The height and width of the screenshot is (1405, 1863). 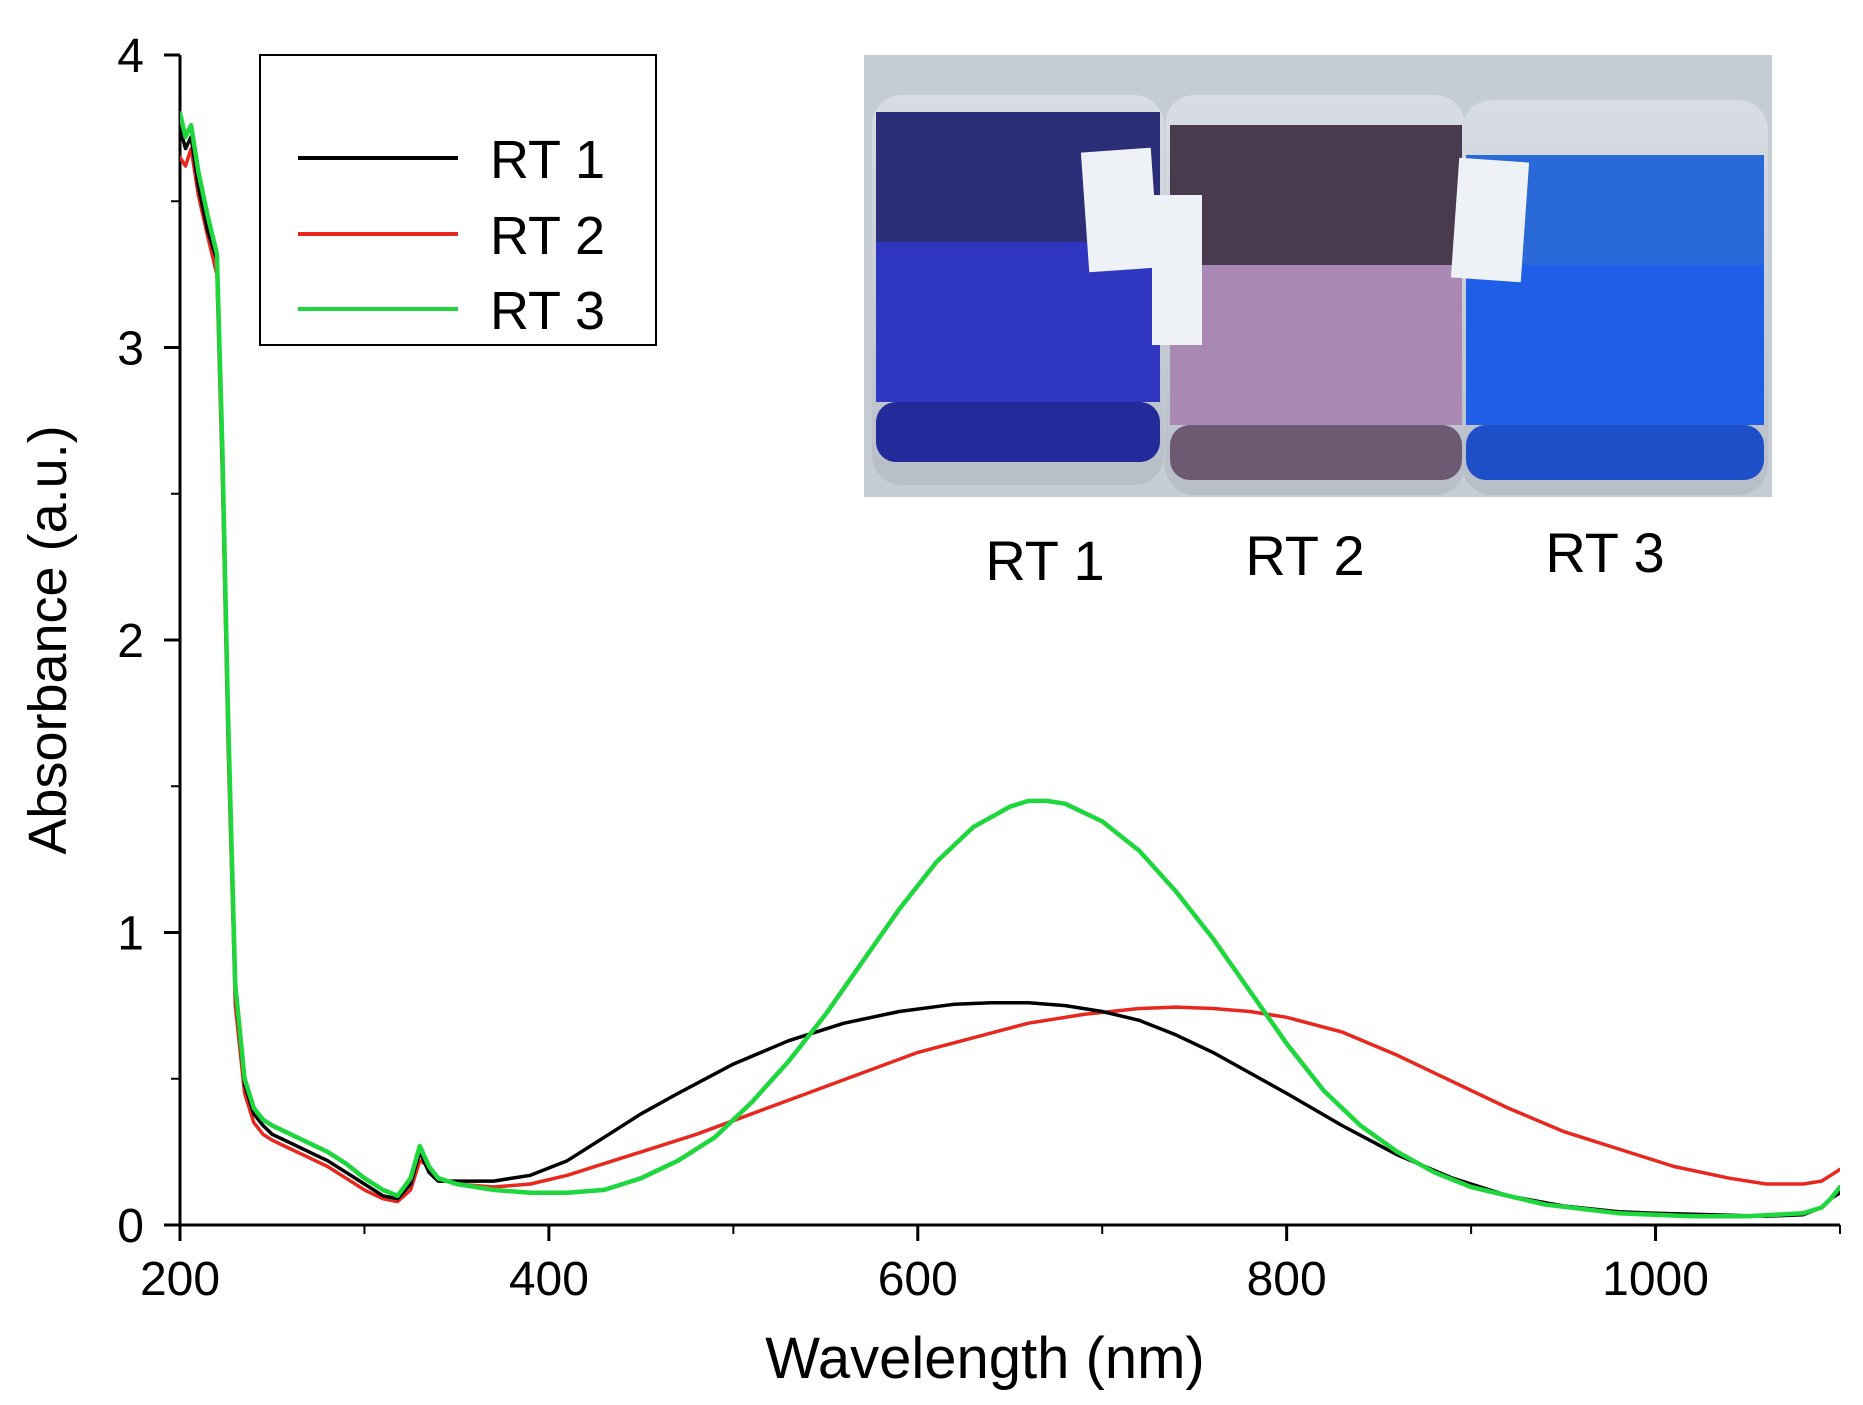 I want to click on x-tick-label: 800, so click(x=1287, y=1279).